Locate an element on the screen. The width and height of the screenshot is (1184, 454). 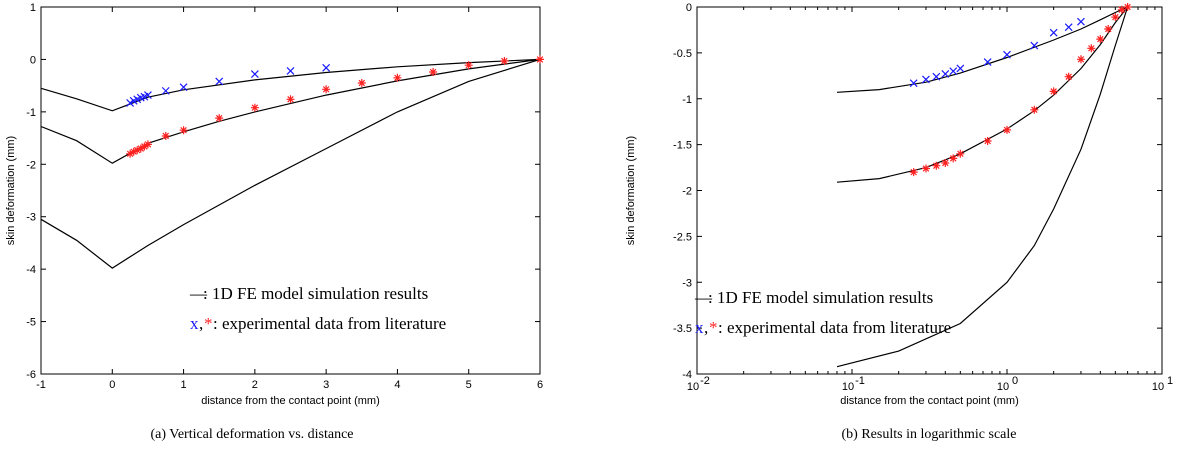
legend-marker-star: * is located at coordinates (713, 327).